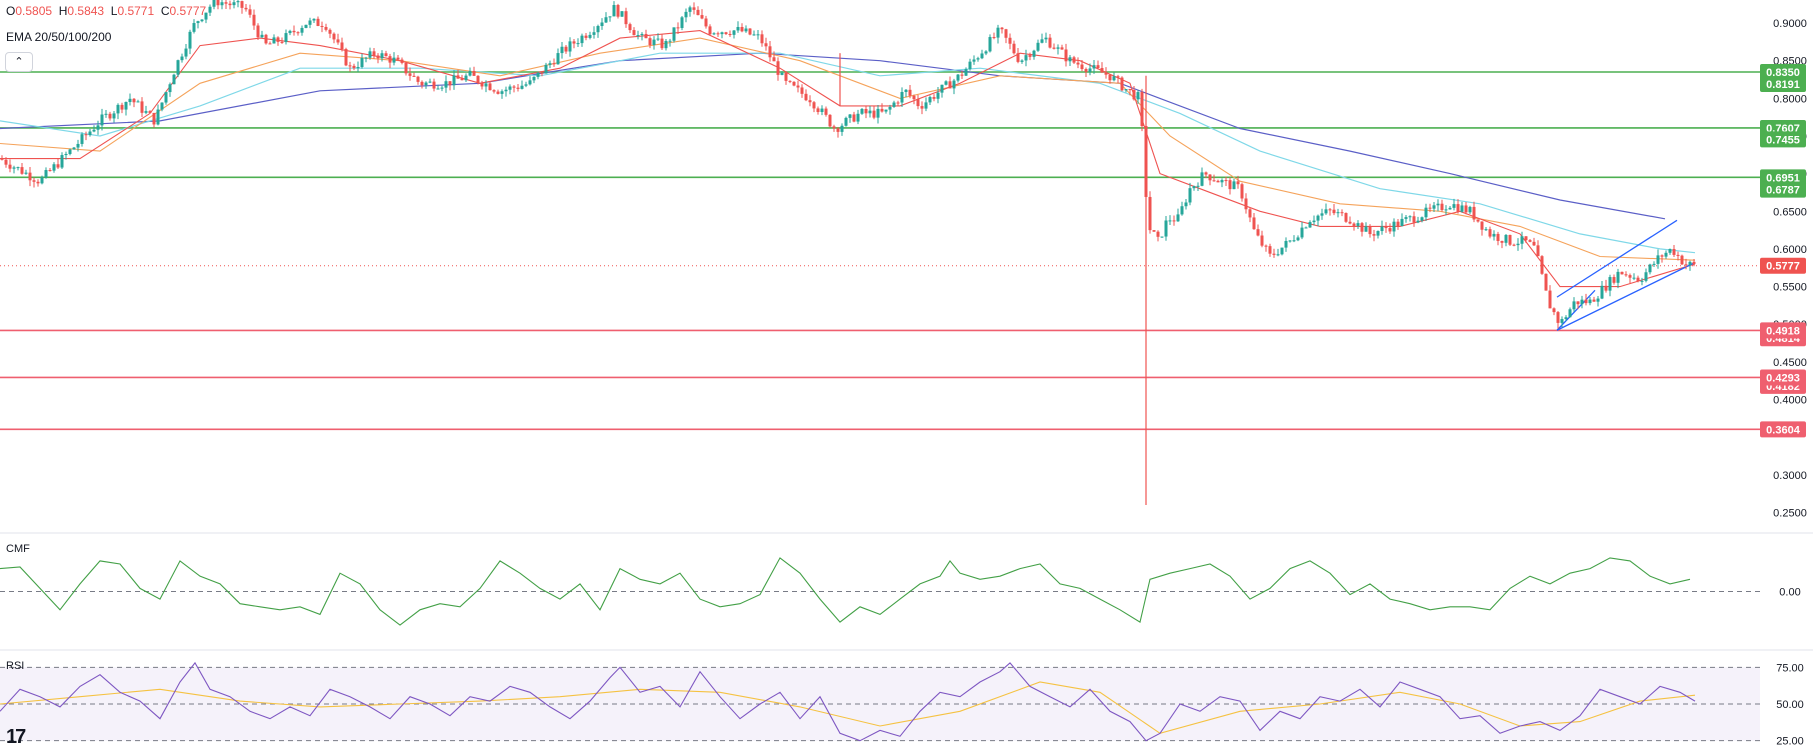 This screenshot has width=1813, height=750. I want to click on cmf-zero-label: 0.00, so click(1789, 593).